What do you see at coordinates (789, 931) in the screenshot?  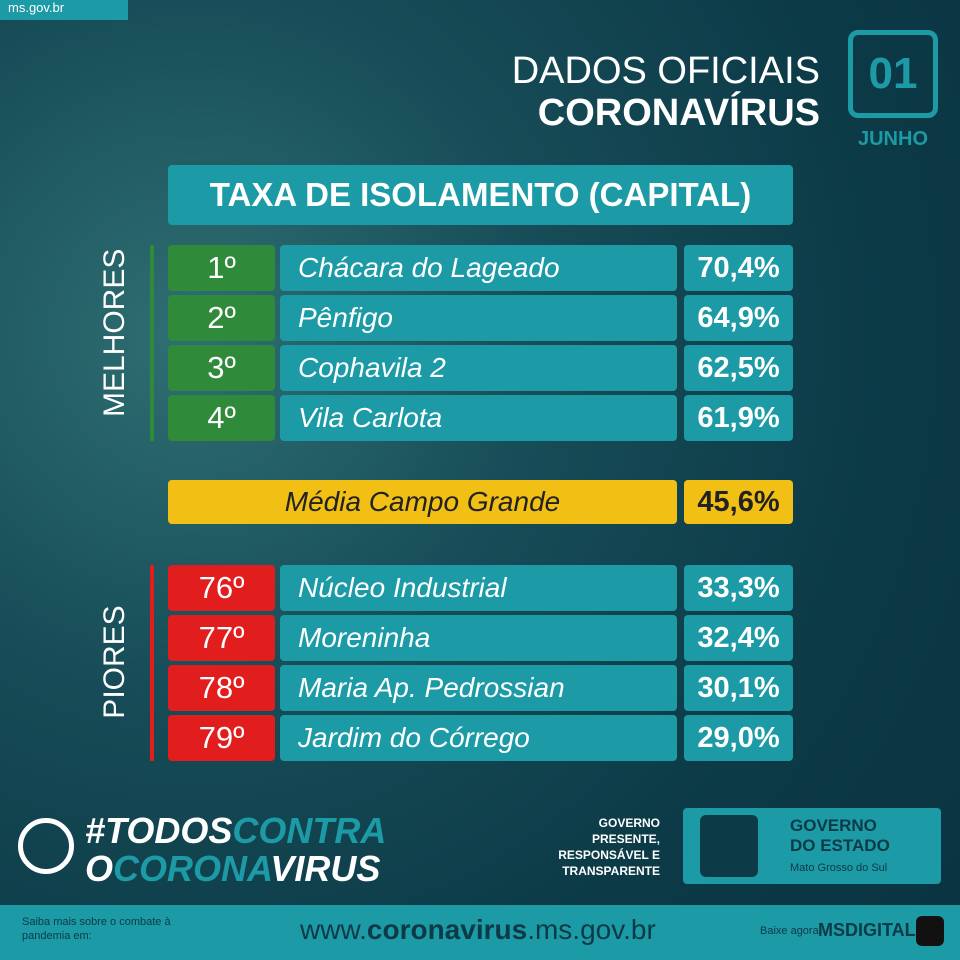 I see `app-note: Baixe agora` at bounding box center [789, 931].